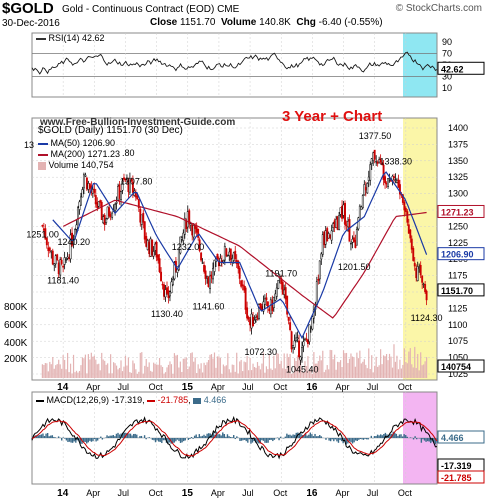  Describe the element at coordinates (76, 38) in the screenshot. I see `rsi-label: RSI(14) 42.62` at that location.